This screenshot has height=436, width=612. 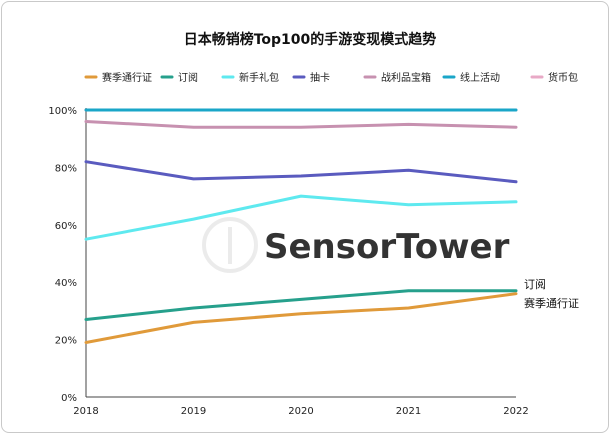 I want to click on x-tick-label: 2019, so click(x=193, y=411).